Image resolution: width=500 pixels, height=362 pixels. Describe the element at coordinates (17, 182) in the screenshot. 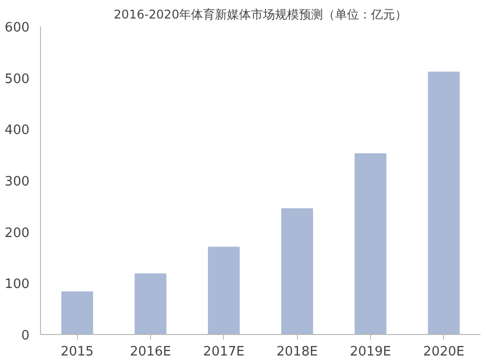

I see `y-tick-label: 300` at that location.